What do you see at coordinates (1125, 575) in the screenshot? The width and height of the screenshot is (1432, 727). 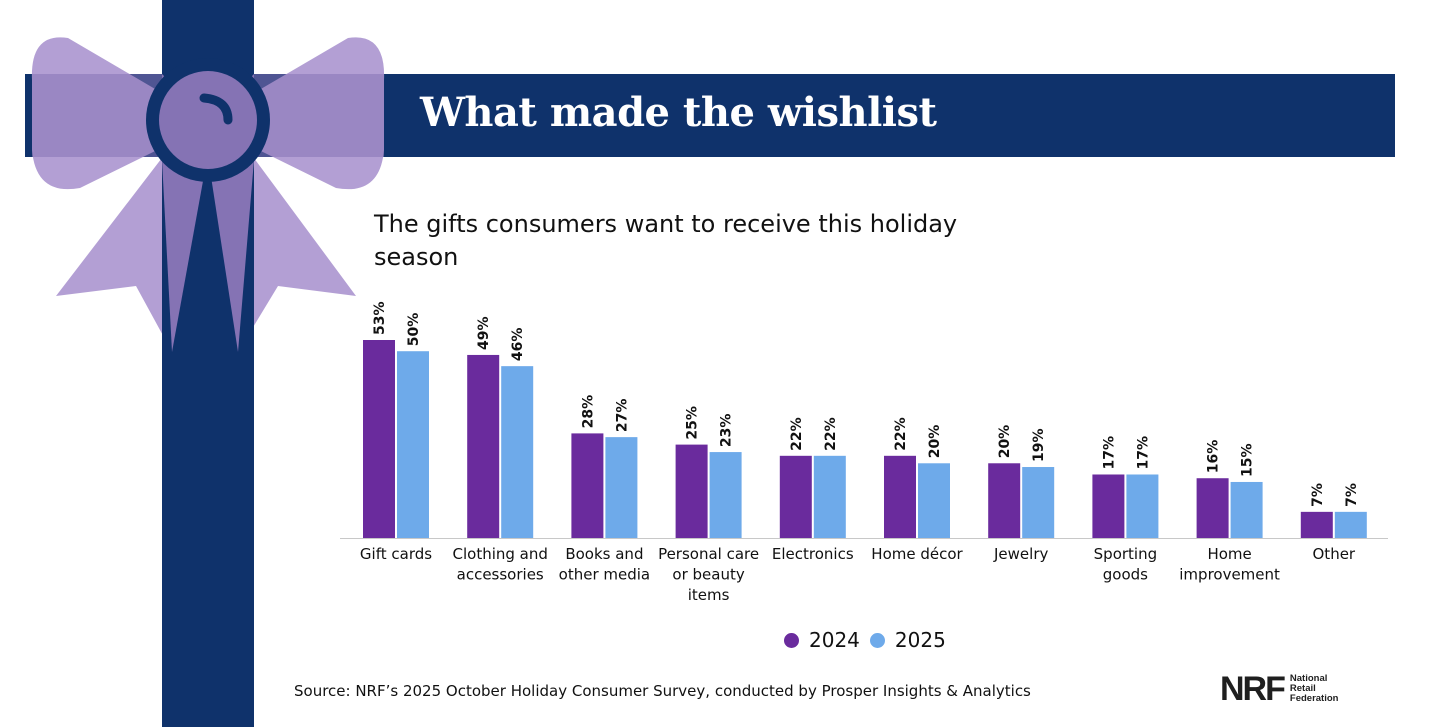 I see `category-label-7: goods` at bounding box center [1125, 575].